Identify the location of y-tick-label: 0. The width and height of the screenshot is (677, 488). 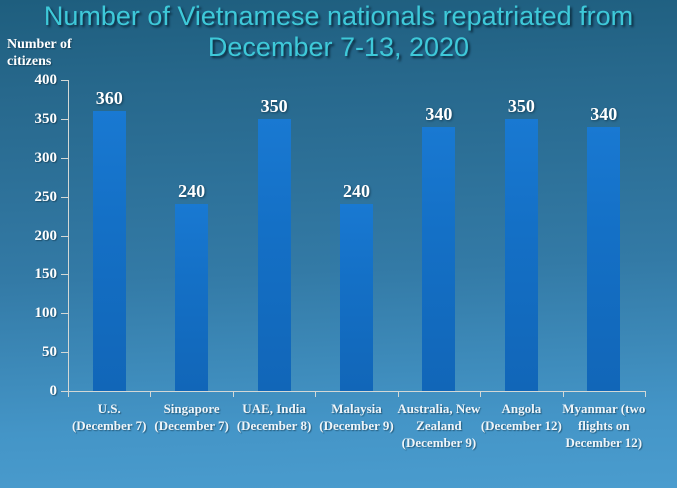
(53, 391).